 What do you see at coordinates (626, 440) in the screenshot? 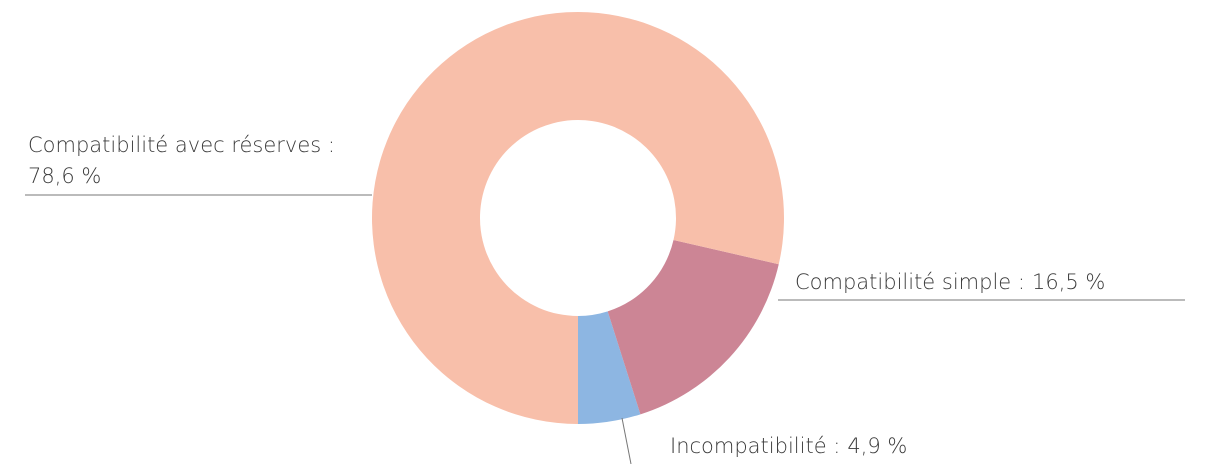
I see `leader-line` at bounding box center [626, 440].